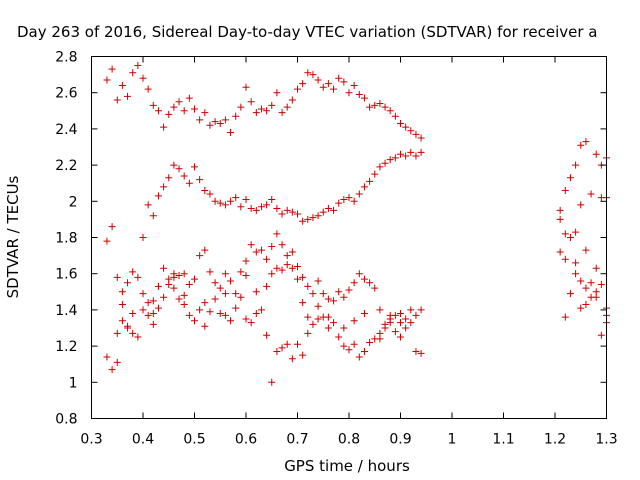  What do you see at coordinates (452, 440) in the screenshot?
I see `x-tick-label: 1` at bounding box center [452, 440].